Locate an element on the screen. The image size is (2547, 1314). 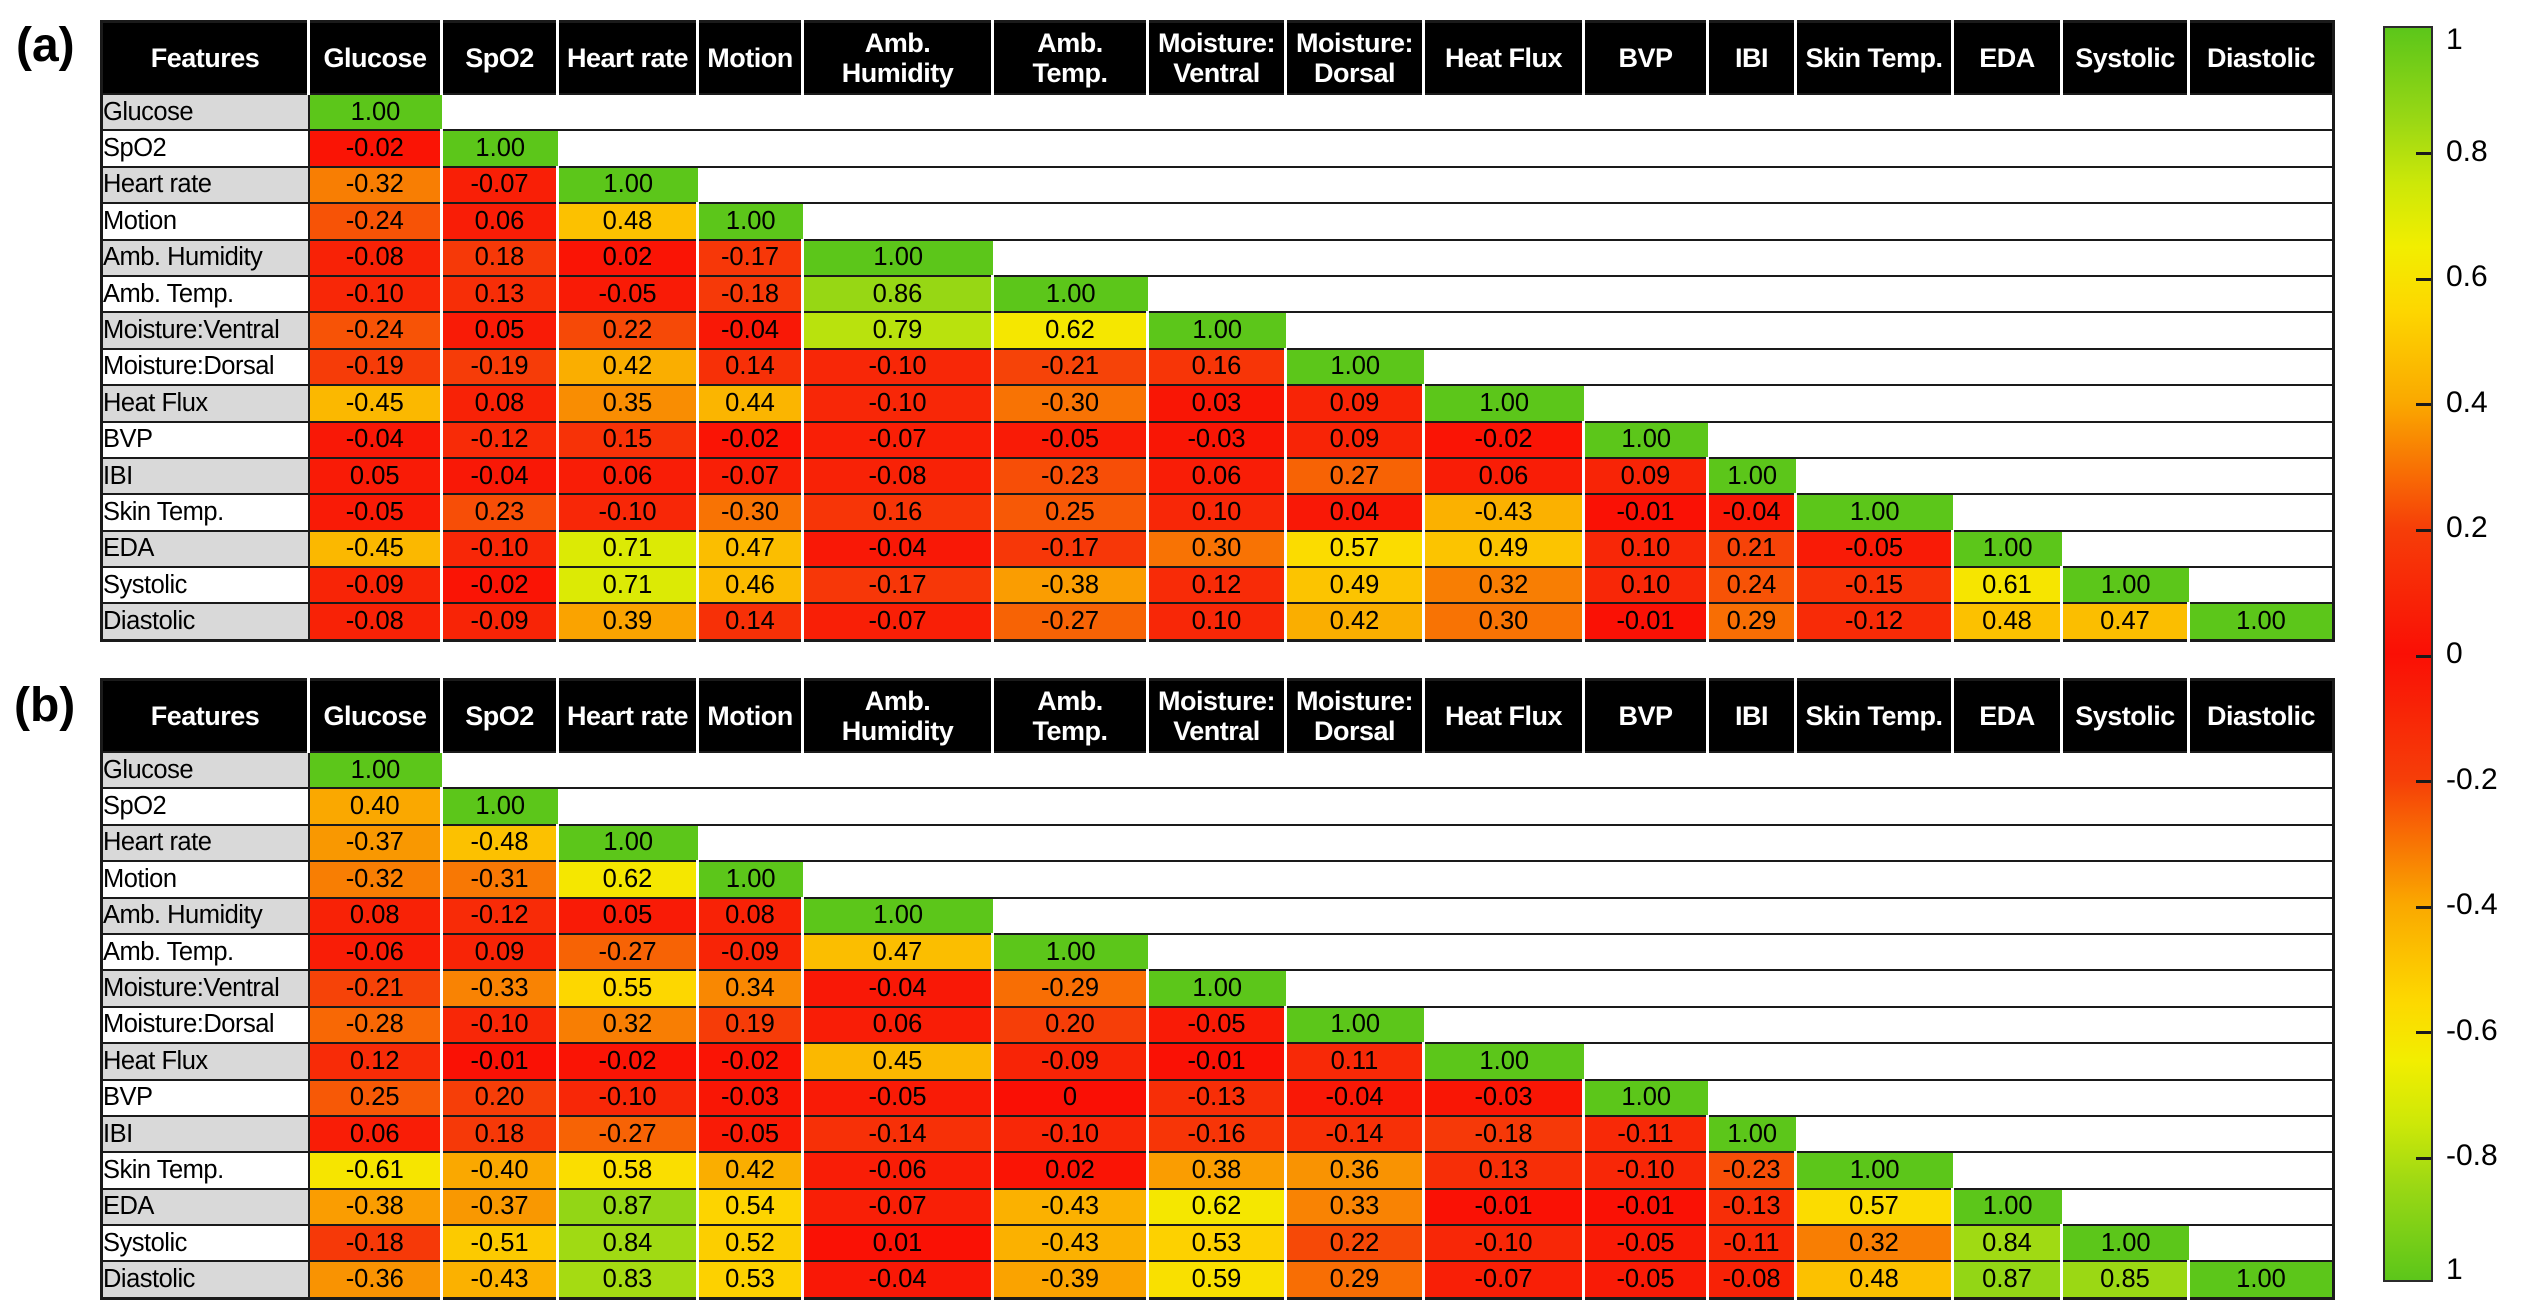
colorbar-tick-label: -0.6 is located at coordinates (2472, 1030).